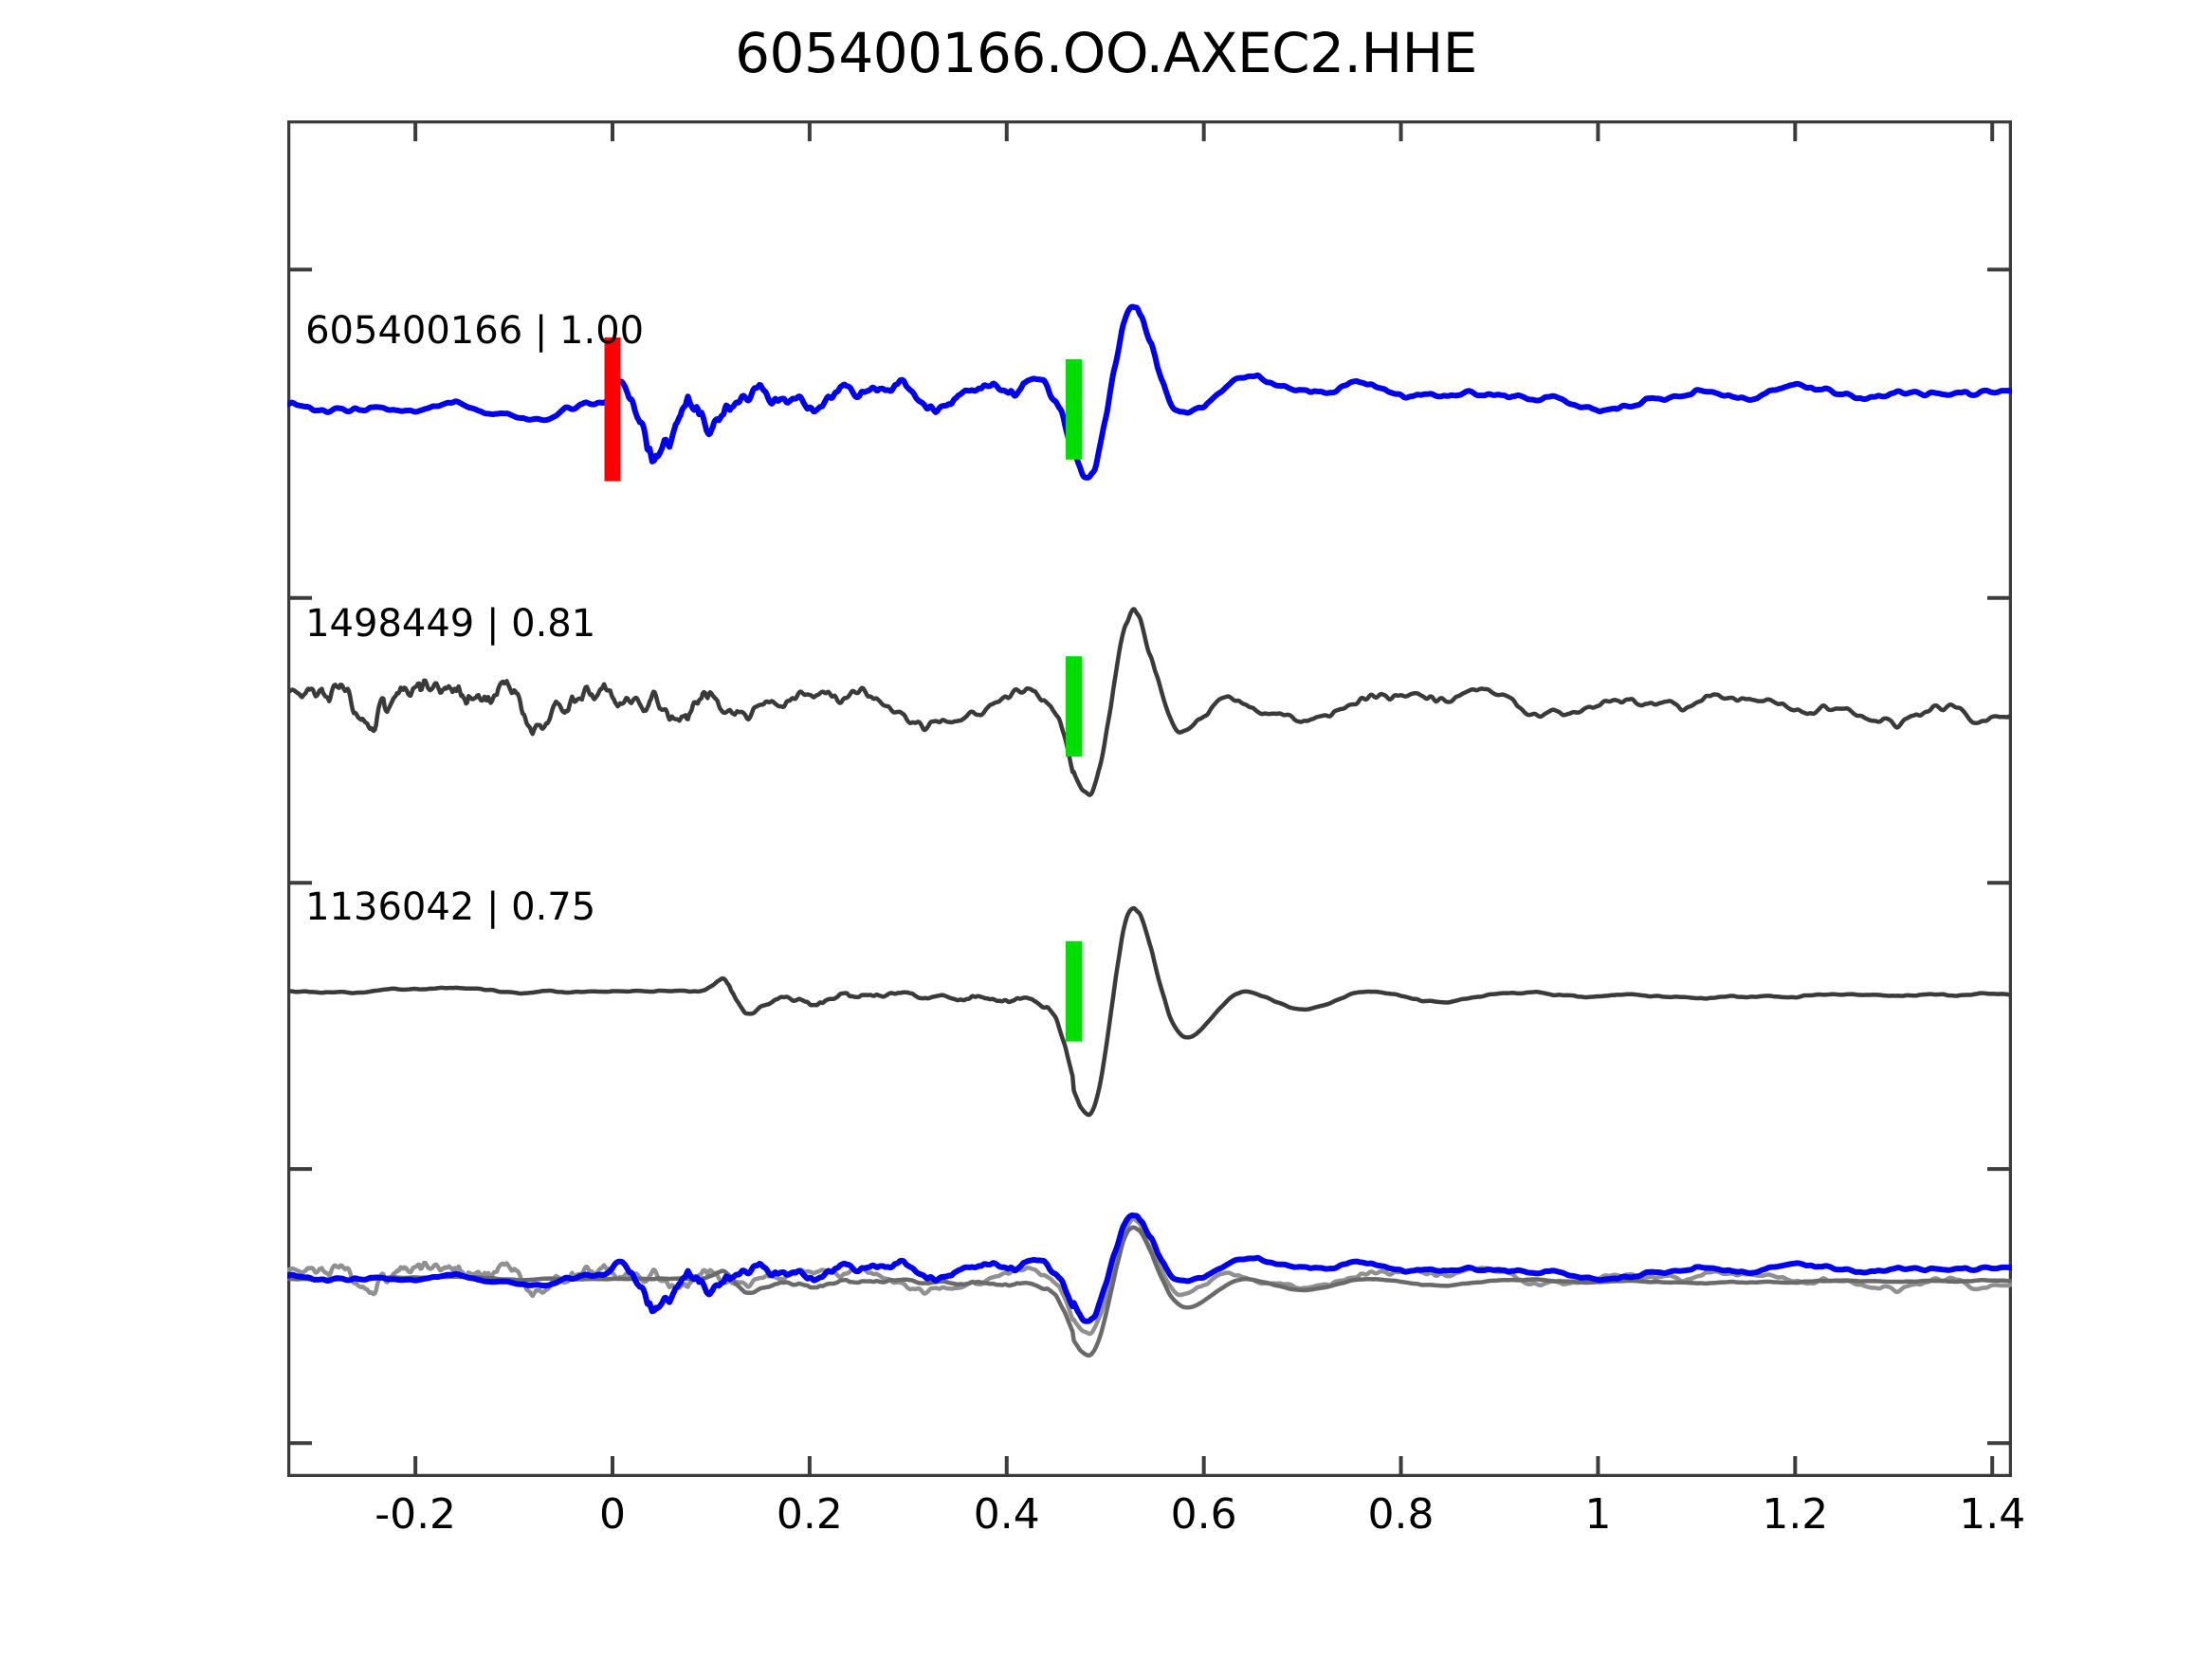 The height and width of the screenshot is (1659, 2212). I want to click on xtick-label-8: 1.4, so click(1992, 1514).